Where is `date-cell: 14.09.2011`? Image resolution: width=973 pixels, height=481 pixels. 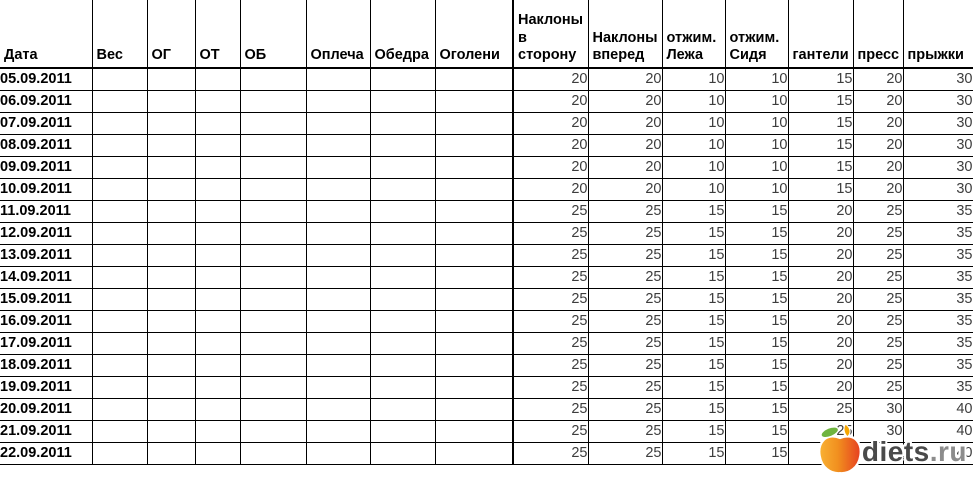 date-cell: 14.09.2011 is located at coordinates (46, 277).